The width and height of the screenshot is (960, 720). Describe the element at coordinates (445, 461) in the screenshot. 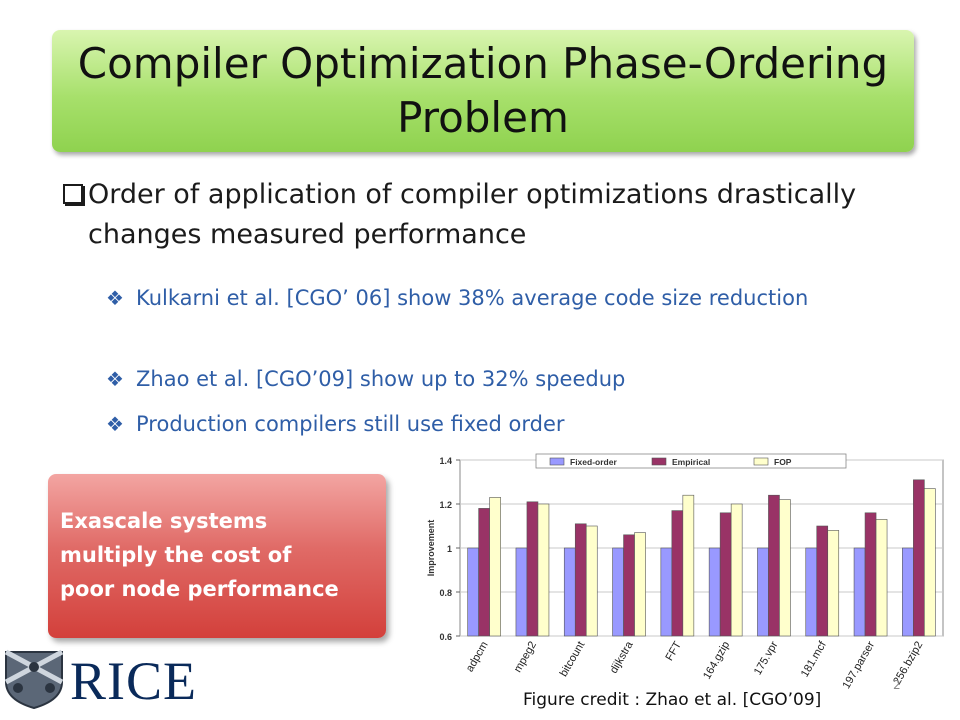

I see `y-tick-label: 1.4` at that location.